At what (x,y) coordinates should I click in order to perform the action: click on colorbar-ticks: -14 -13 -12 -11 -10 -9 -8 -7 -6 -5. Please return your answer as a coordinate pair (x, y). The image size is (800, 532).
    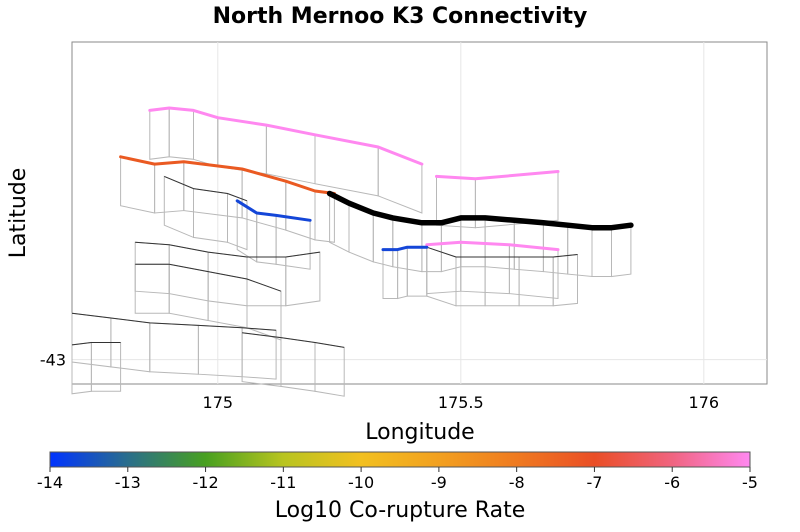
    Looking at the image, I should click on (397, 479).